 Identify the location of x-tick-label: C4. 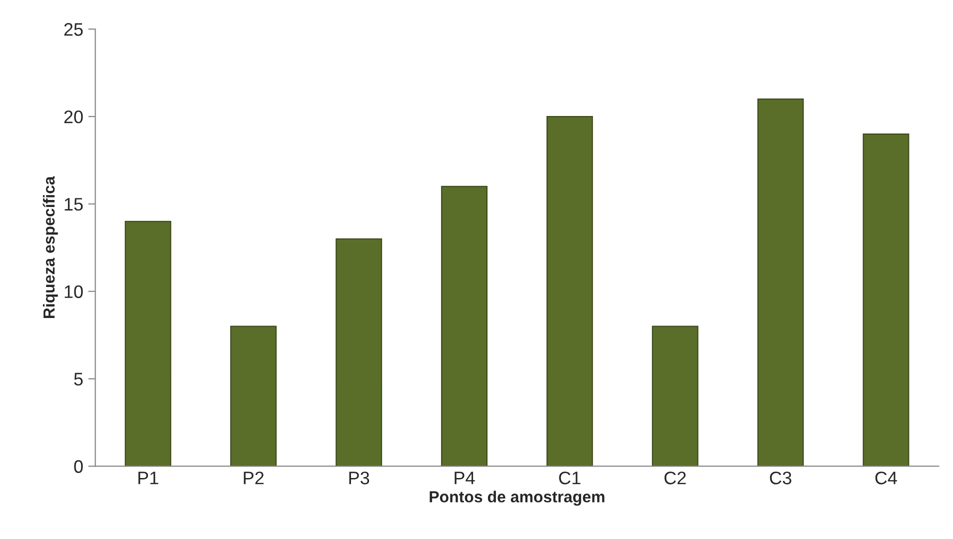
(886, 478).